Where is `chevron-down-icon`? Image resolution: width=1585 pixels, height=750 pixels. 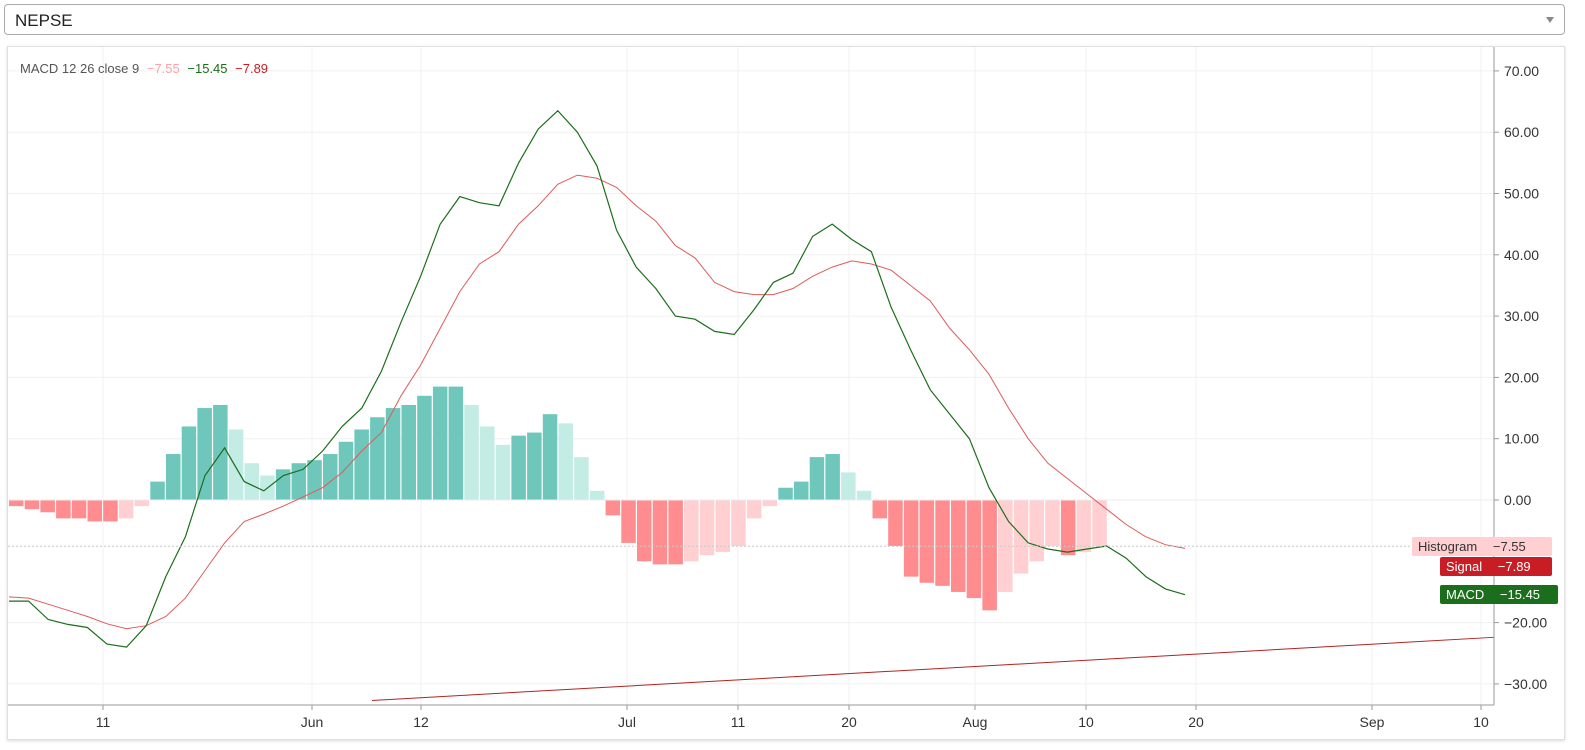
chevron-down-icon is located at coordinates (1550, 20).